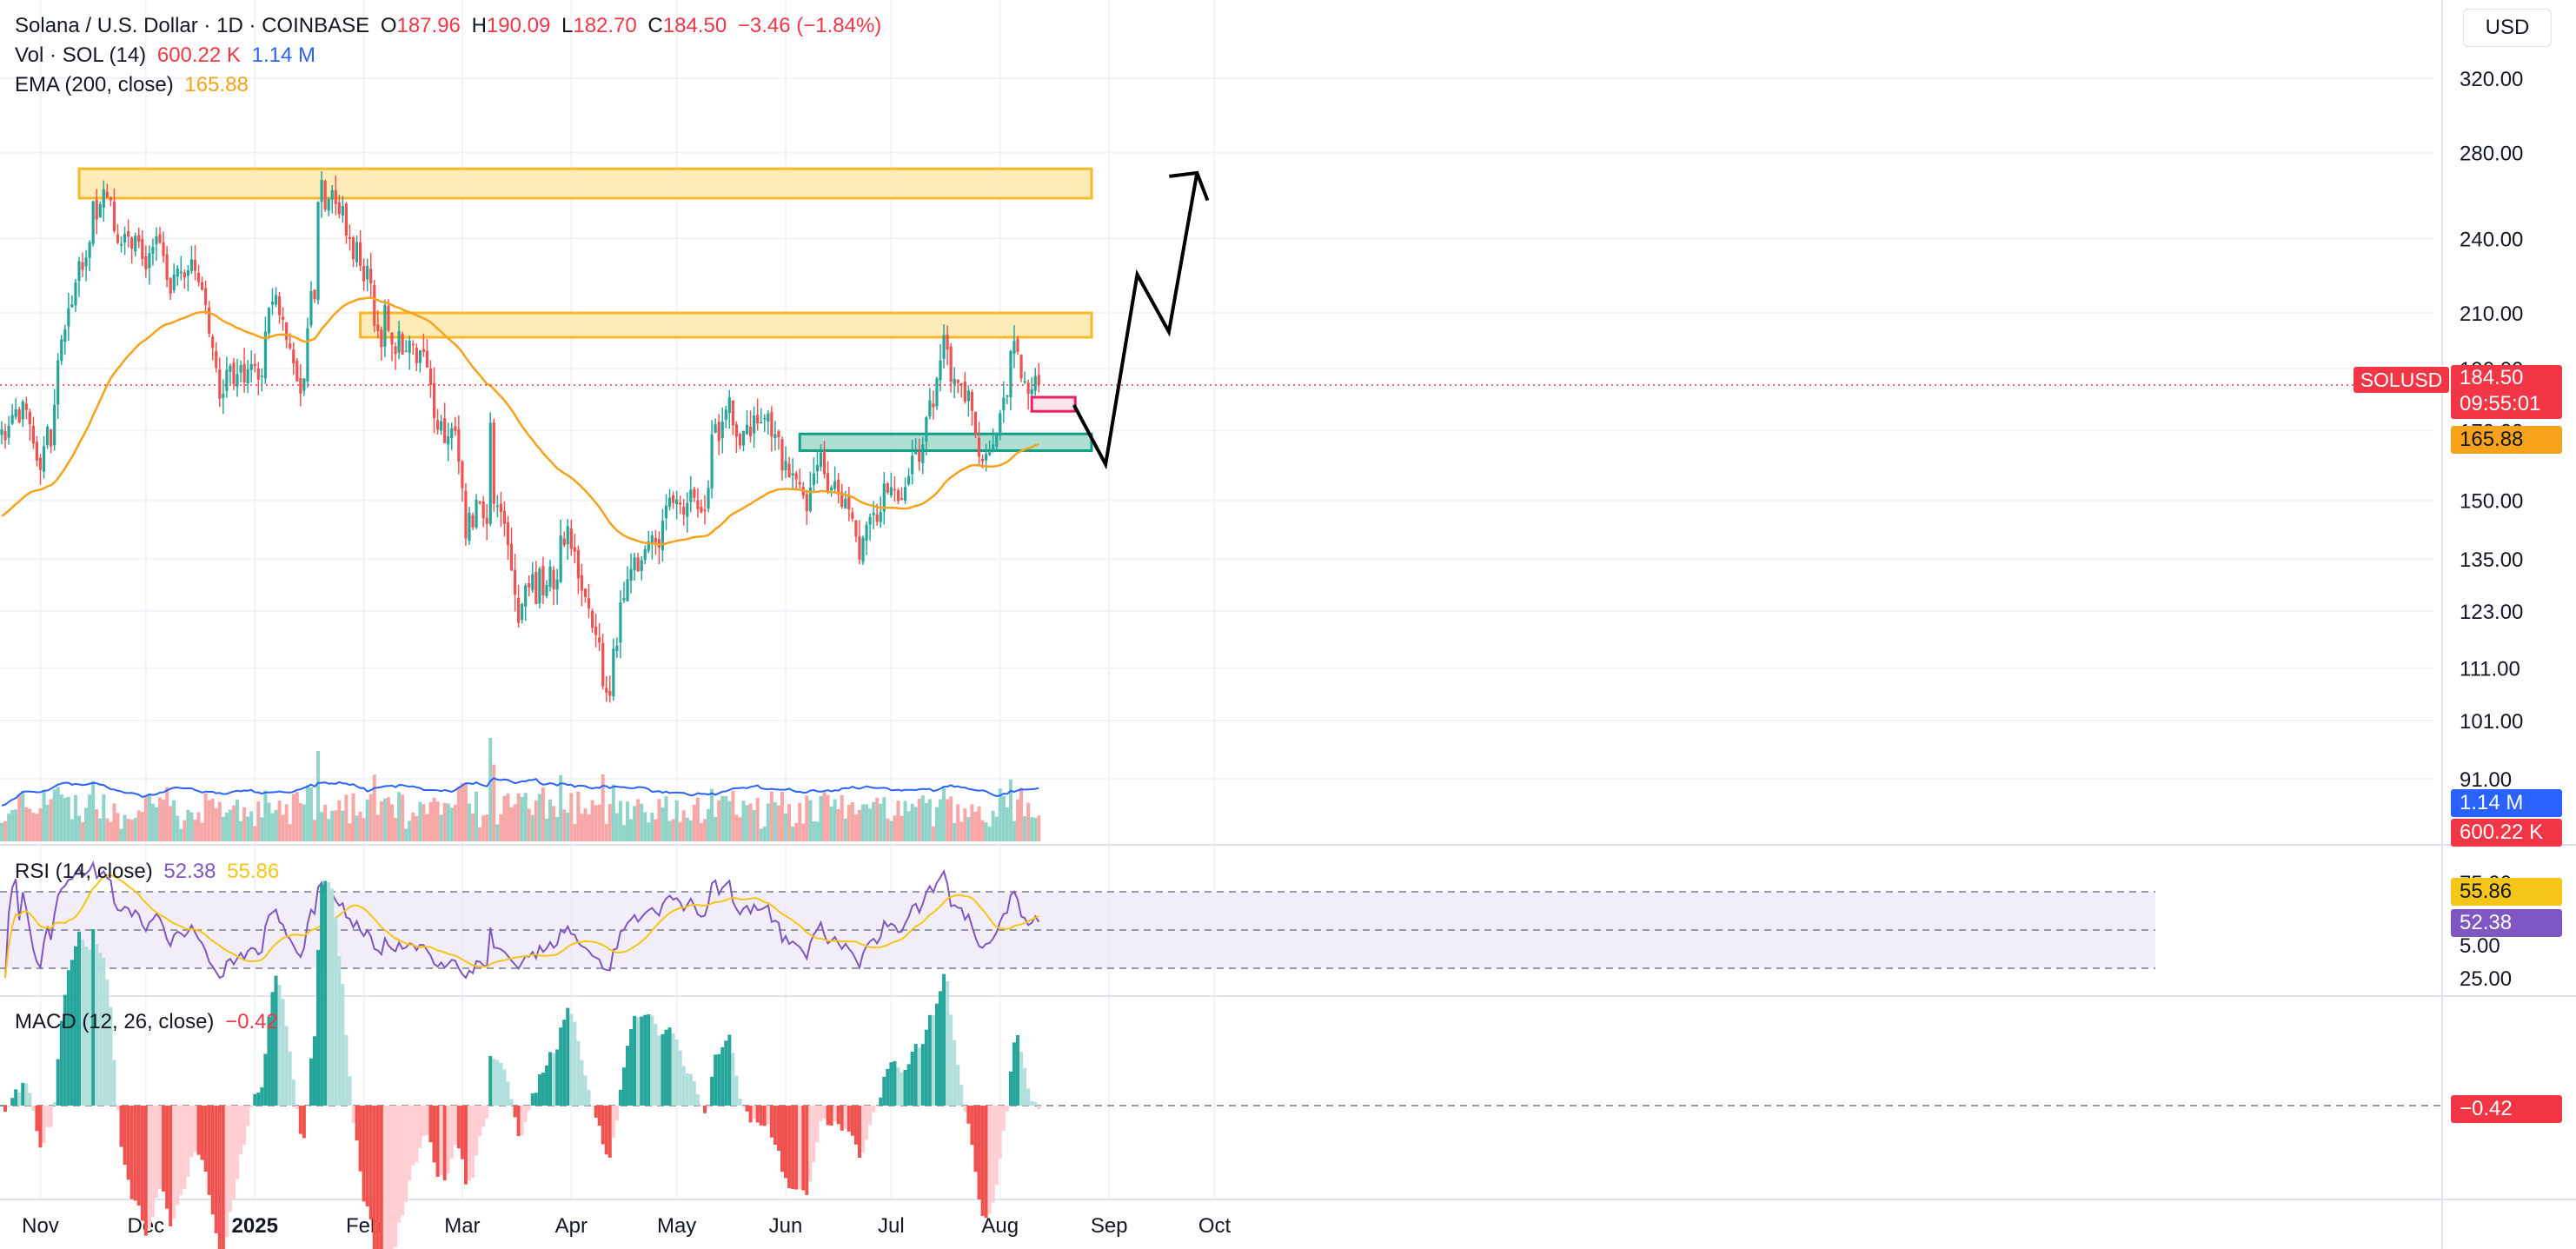 Image resolution: width=2576 pixels, height=1249 pixels. Describe the element at coordinates (168, 56) in the screenshot. I see `volume-legend: Vol · SOL (14) 600.22 K 1.14 M` at that location.